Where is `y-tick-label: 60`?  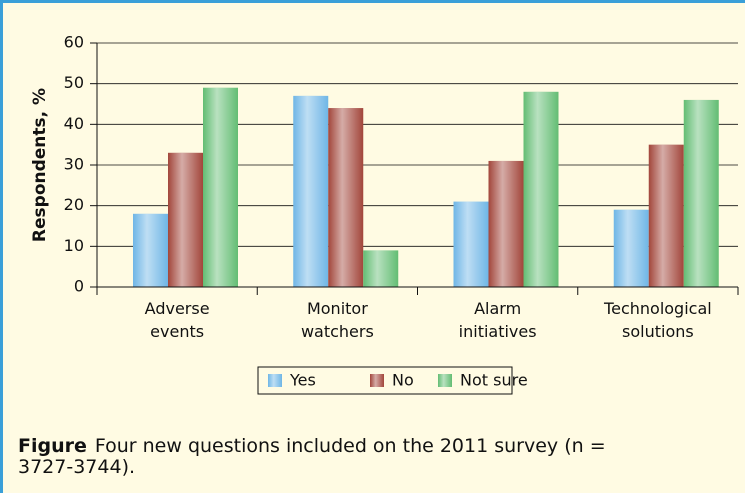
y-tick-label: 60 is located at coordinates (74, 42).